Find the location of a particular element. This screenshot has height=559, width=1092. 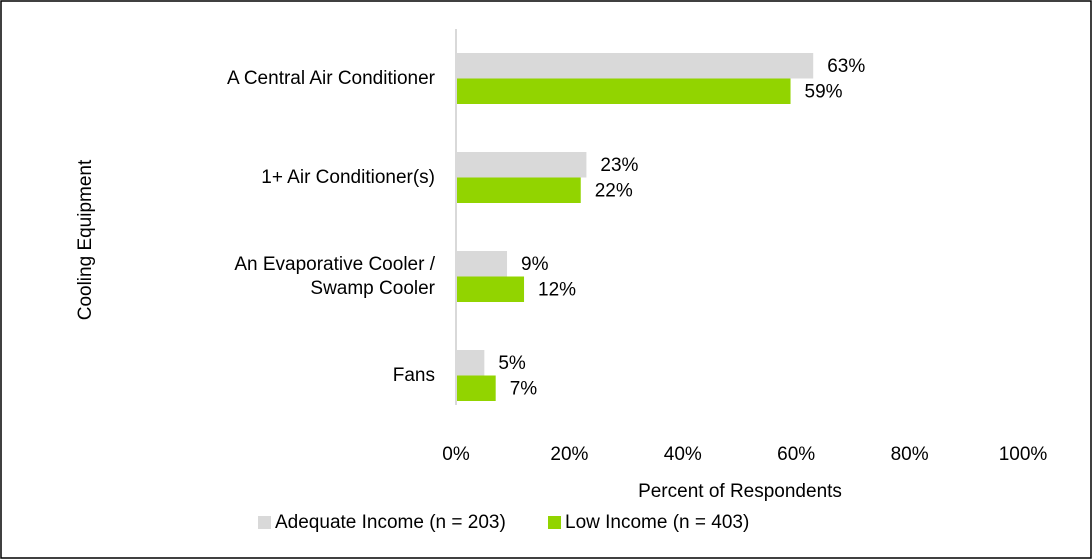

x-tick-label: 20% is located at coordinates (569, 454).